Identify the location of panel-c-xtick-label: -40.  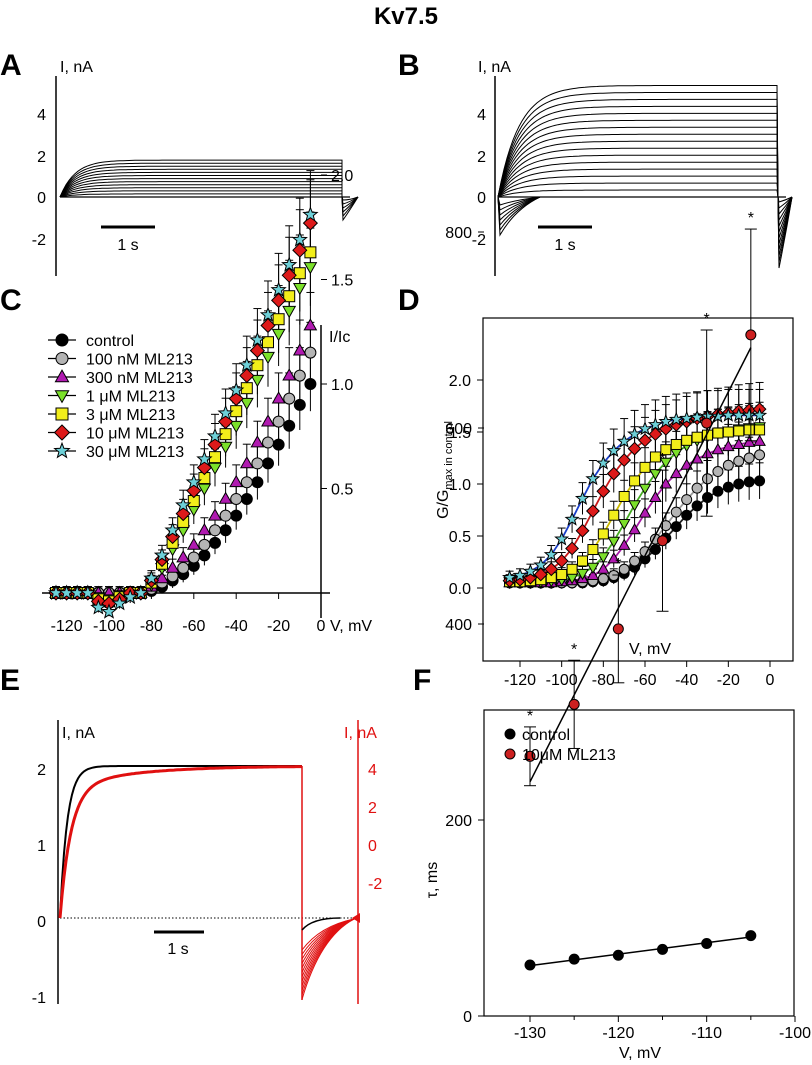
(236, 626).